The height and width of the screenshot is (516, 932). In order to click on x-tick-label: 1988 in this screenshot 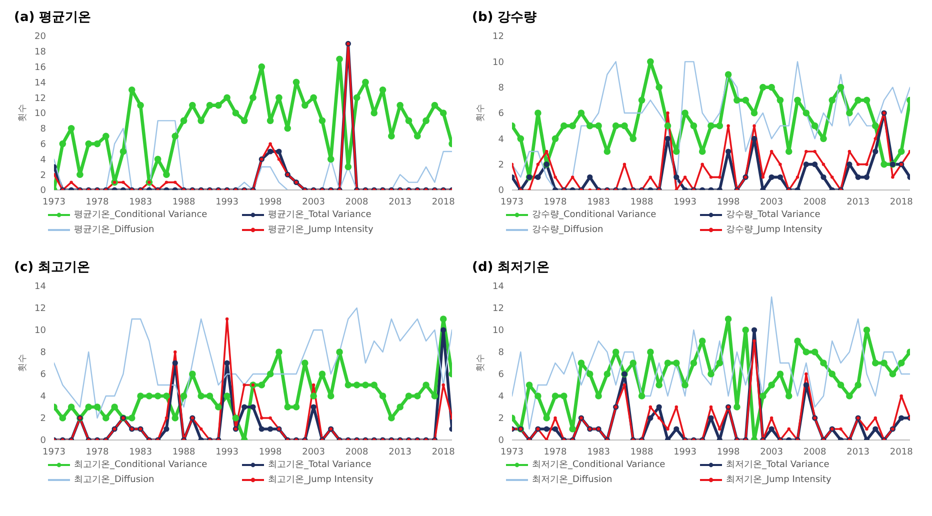, I will do `click(642, 452)`.